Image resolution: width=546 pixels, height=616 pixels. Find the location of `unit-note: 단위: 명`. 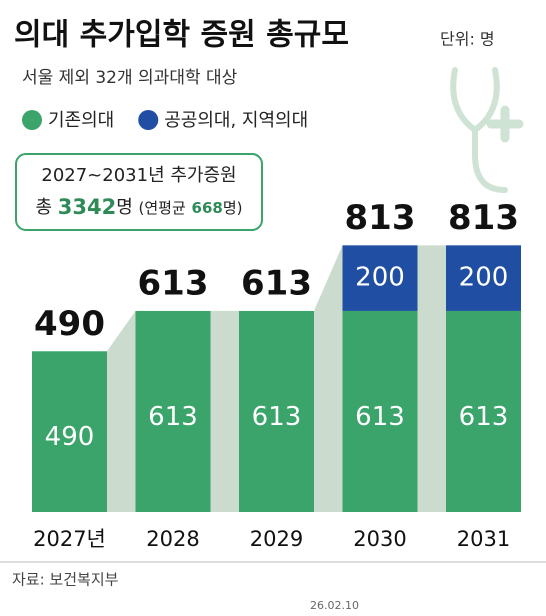

unit-note: 단위: 명 is located at coordinates (467, 39).